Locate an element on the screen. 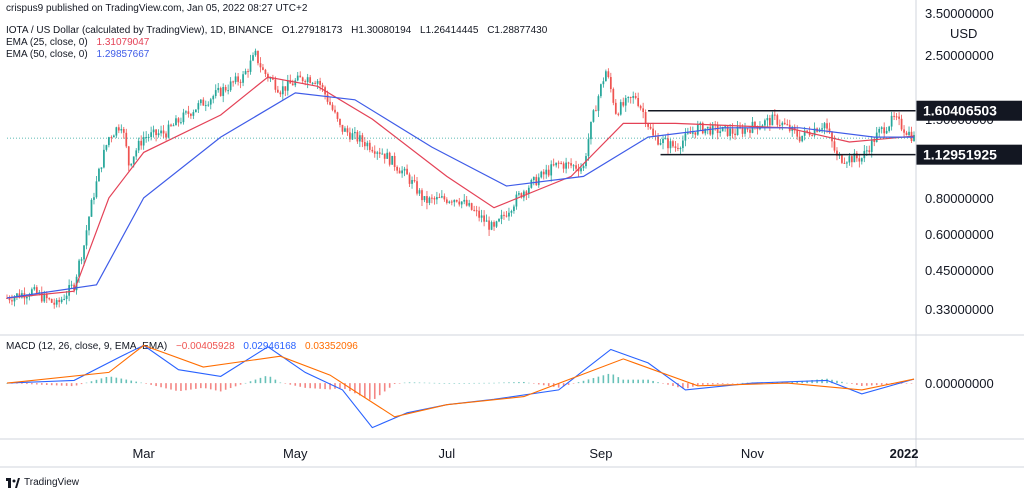  low-value: 1.26414445 is located at coordinates (452, 30).